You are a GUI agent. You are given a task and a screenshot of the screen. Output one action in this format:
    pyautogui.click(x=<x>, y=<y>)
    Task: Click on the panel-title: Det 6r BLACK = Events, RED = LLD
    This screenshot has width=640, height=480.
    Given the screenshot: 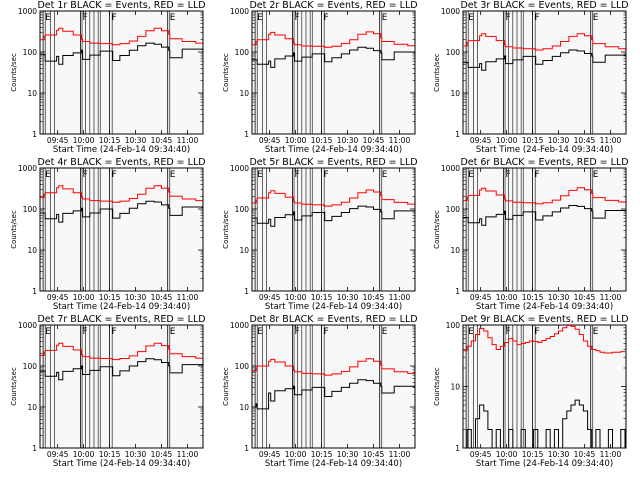 What is the action you would take?
    pyautogui.click(x=544, y=162)
    